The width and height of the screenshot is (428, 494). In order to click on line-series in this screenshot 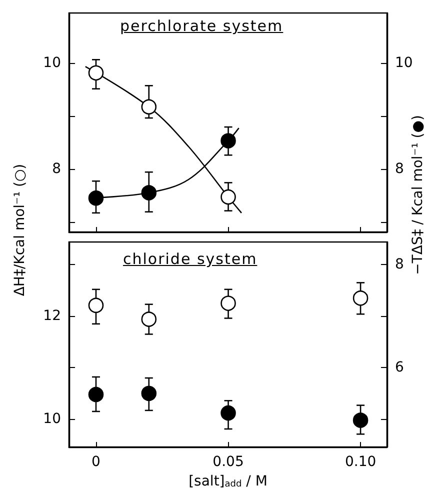, I will do `click(163, 140)`.